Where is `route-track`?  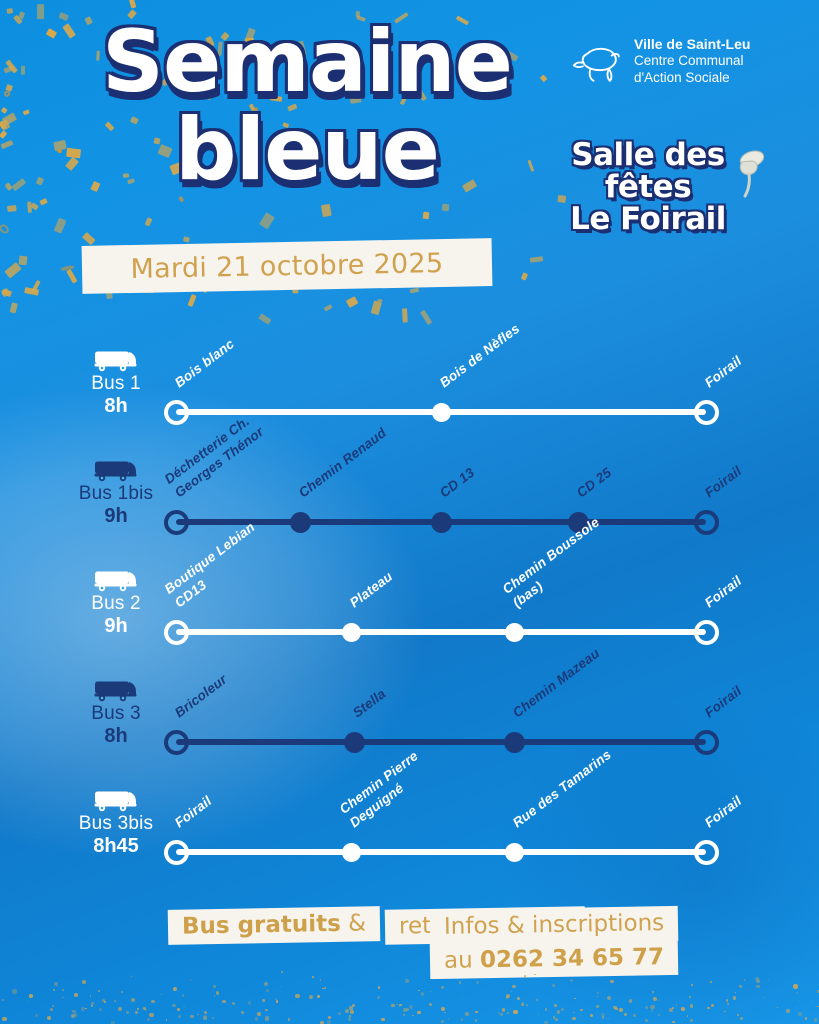
route-track is located at coordinates (441, 852).